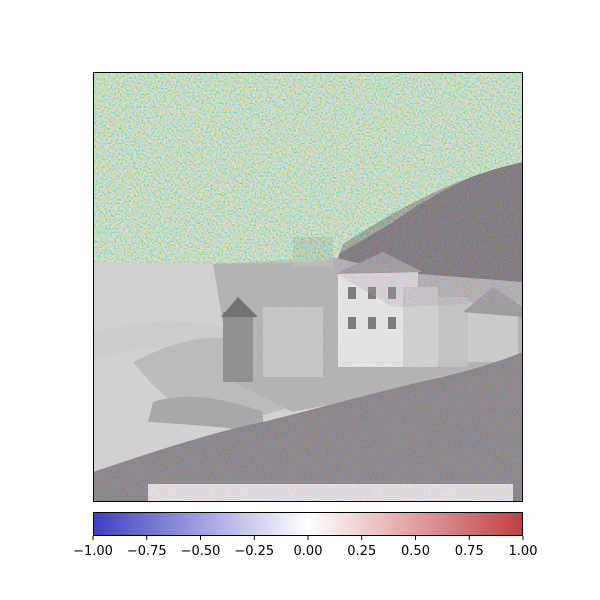 Image resolution: width=600 pixels, height=600 pixels. I want to click on colorbar-ticks: −1.00 −0.75 −0.50 −0.25 0.00 0.25 0.50 0.75 1.00, so click(305, 547).